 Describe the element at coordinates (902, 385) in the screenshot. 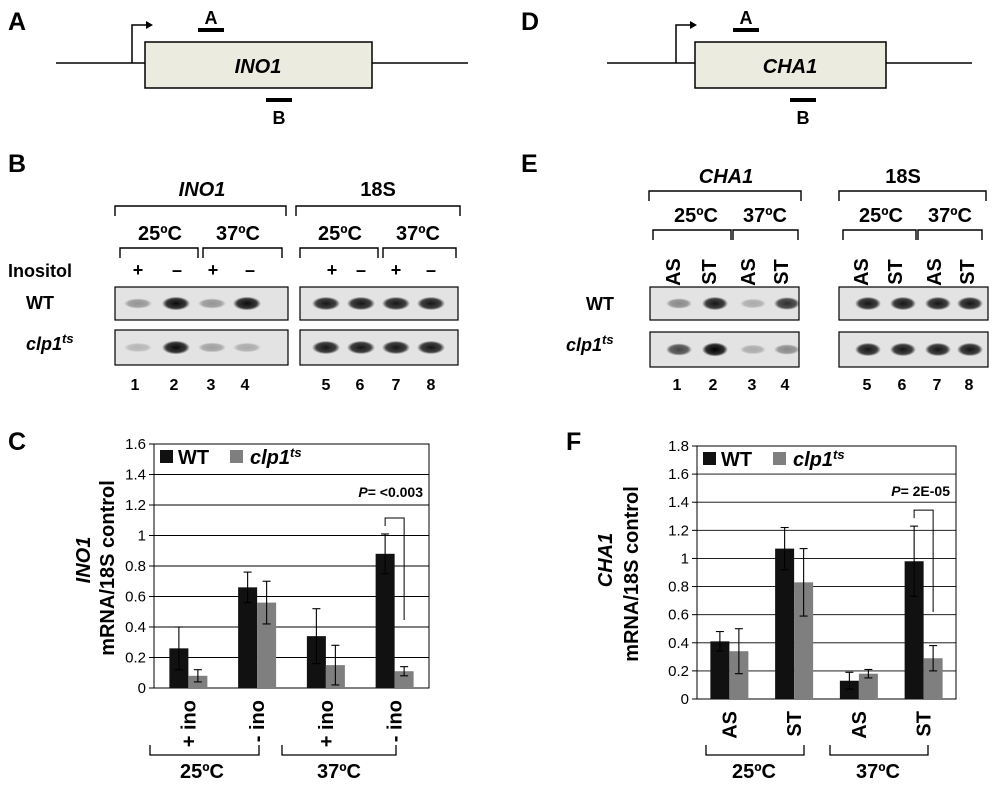

I see `lane-number: 6` at that location.